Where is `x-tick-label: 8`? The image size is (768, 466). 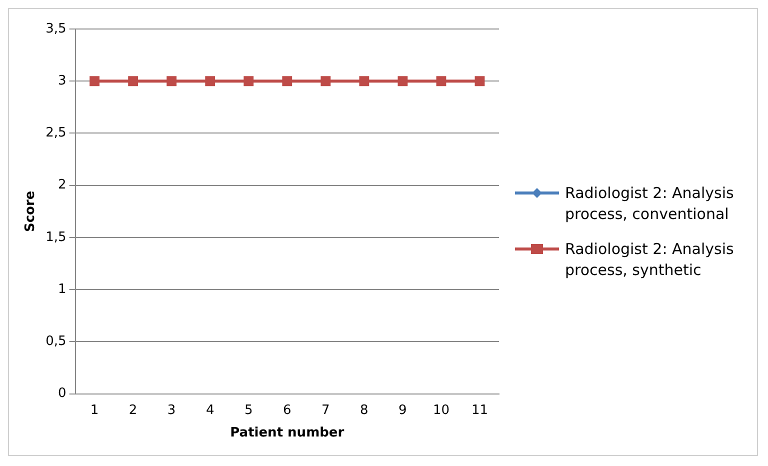 x-tick-label: 8 is located at coordinates (364, 410).